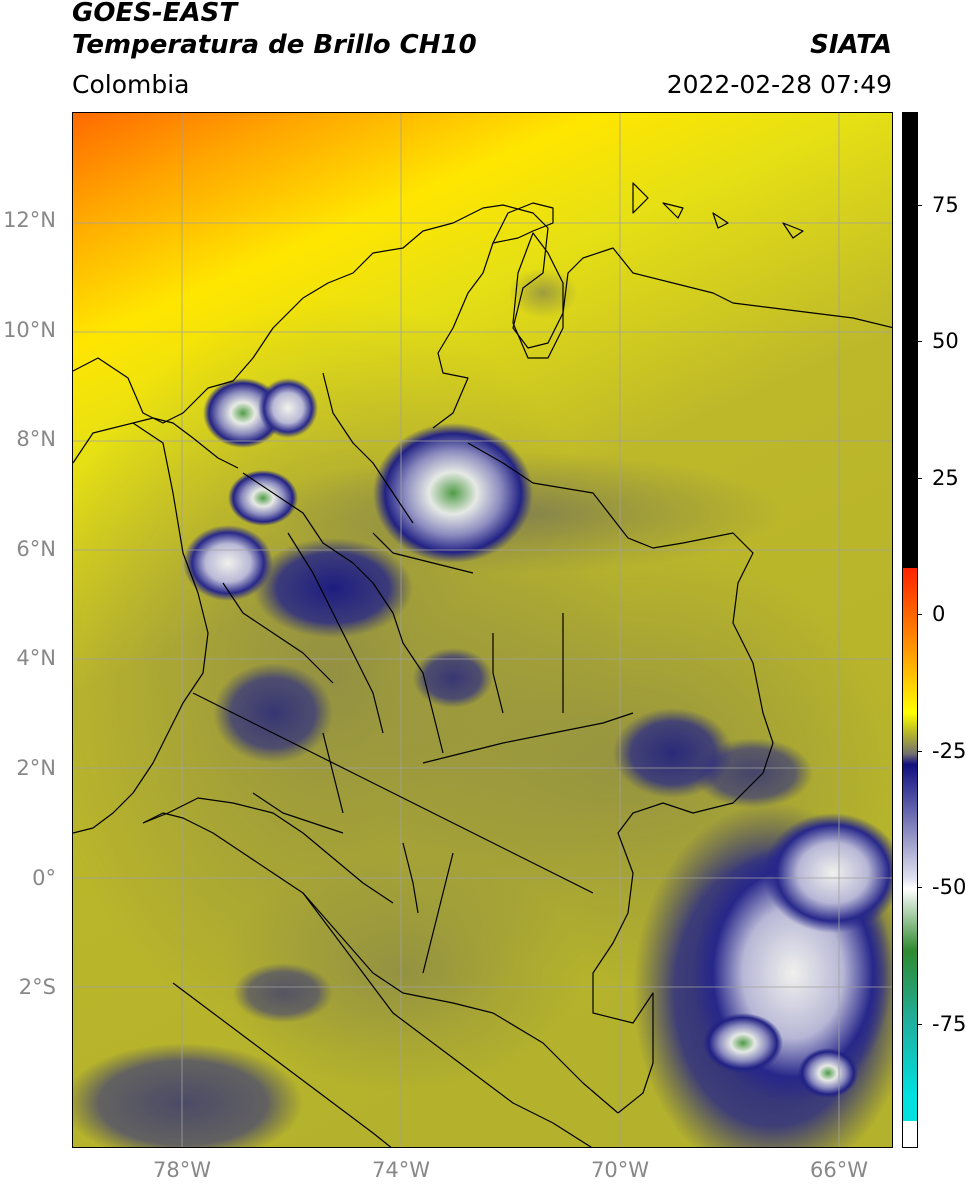 The height and width of the screenshot is (1190, 966). I want to click on colorbar-label-neg75: -75, so click(949, 1024).